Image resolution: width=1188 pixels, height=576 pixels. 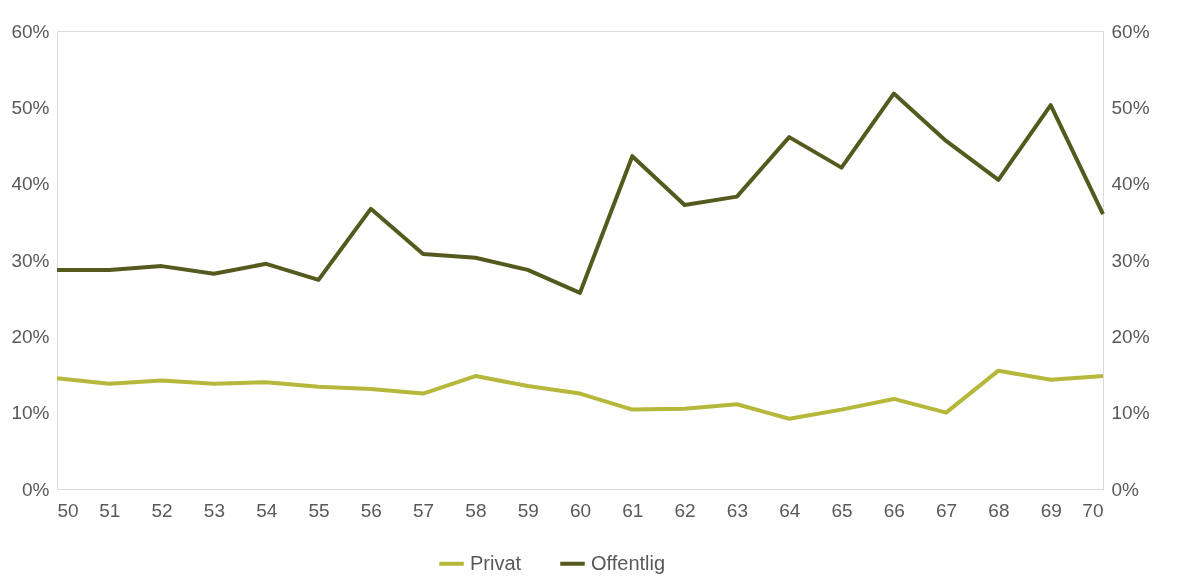 I want to click on x-tick-label: 59, so click(x=528, y=510).